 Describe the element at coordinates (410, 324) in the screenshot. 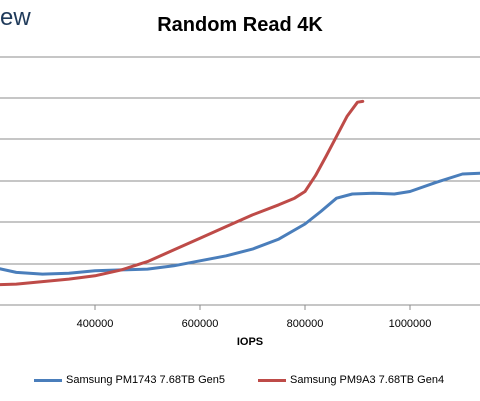

I see `x-tick-label-4: 1000000` at that location.